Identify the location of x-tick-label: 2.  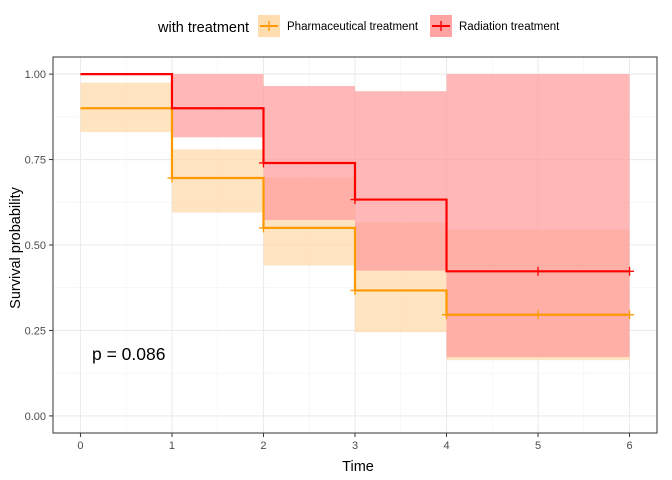
(263, 446).